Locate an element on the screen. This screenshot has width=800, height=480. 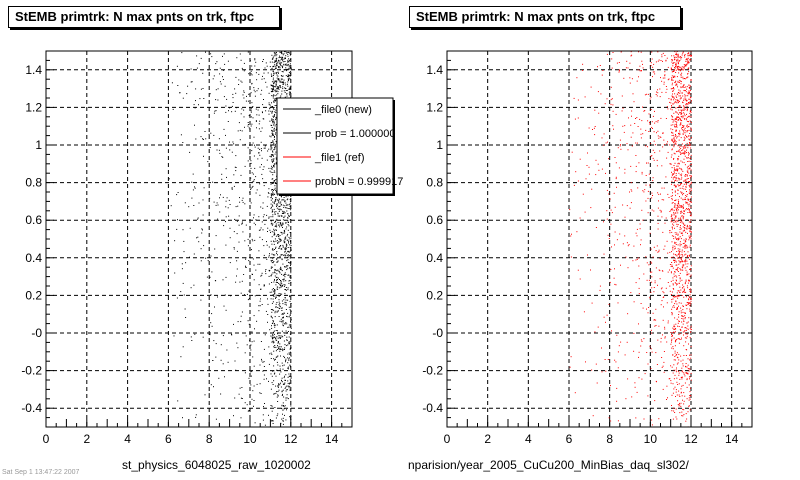
x-tick-label: 10 is located at coordinates (250, 439).